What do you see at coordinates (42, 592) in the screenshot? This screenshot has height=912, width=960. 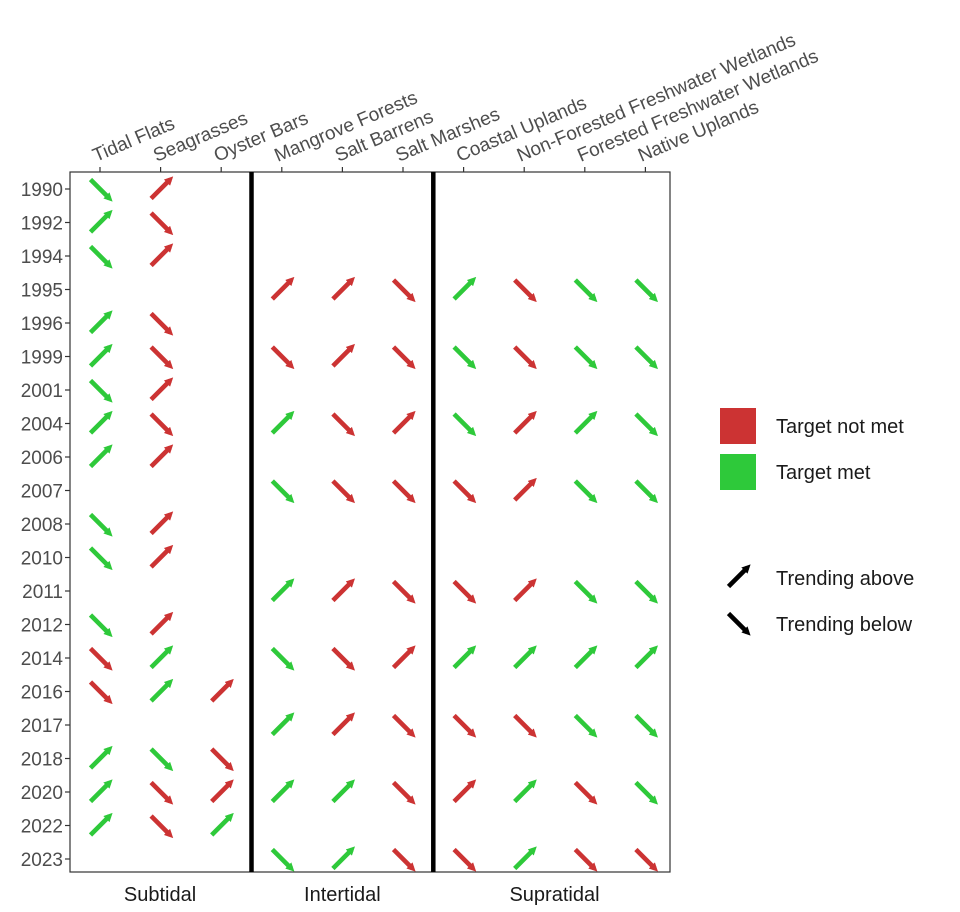 I see `y-tick-label: 2011` at bounding box center [42, 592].